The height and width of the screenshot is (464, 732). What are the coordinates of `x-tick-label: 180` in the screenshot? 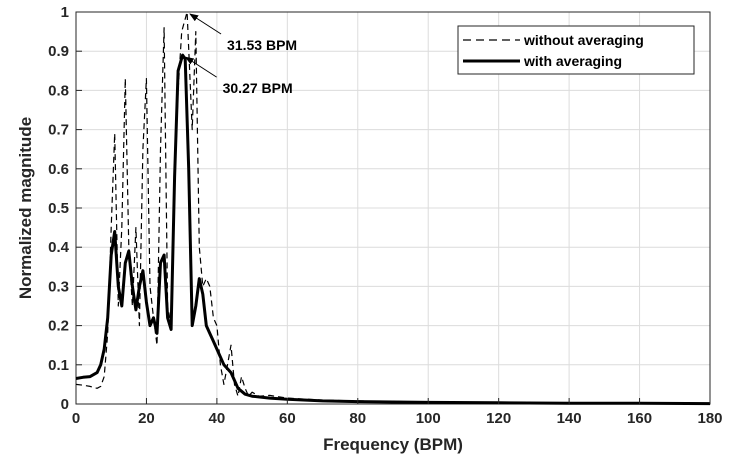 It's located at (709, 418).